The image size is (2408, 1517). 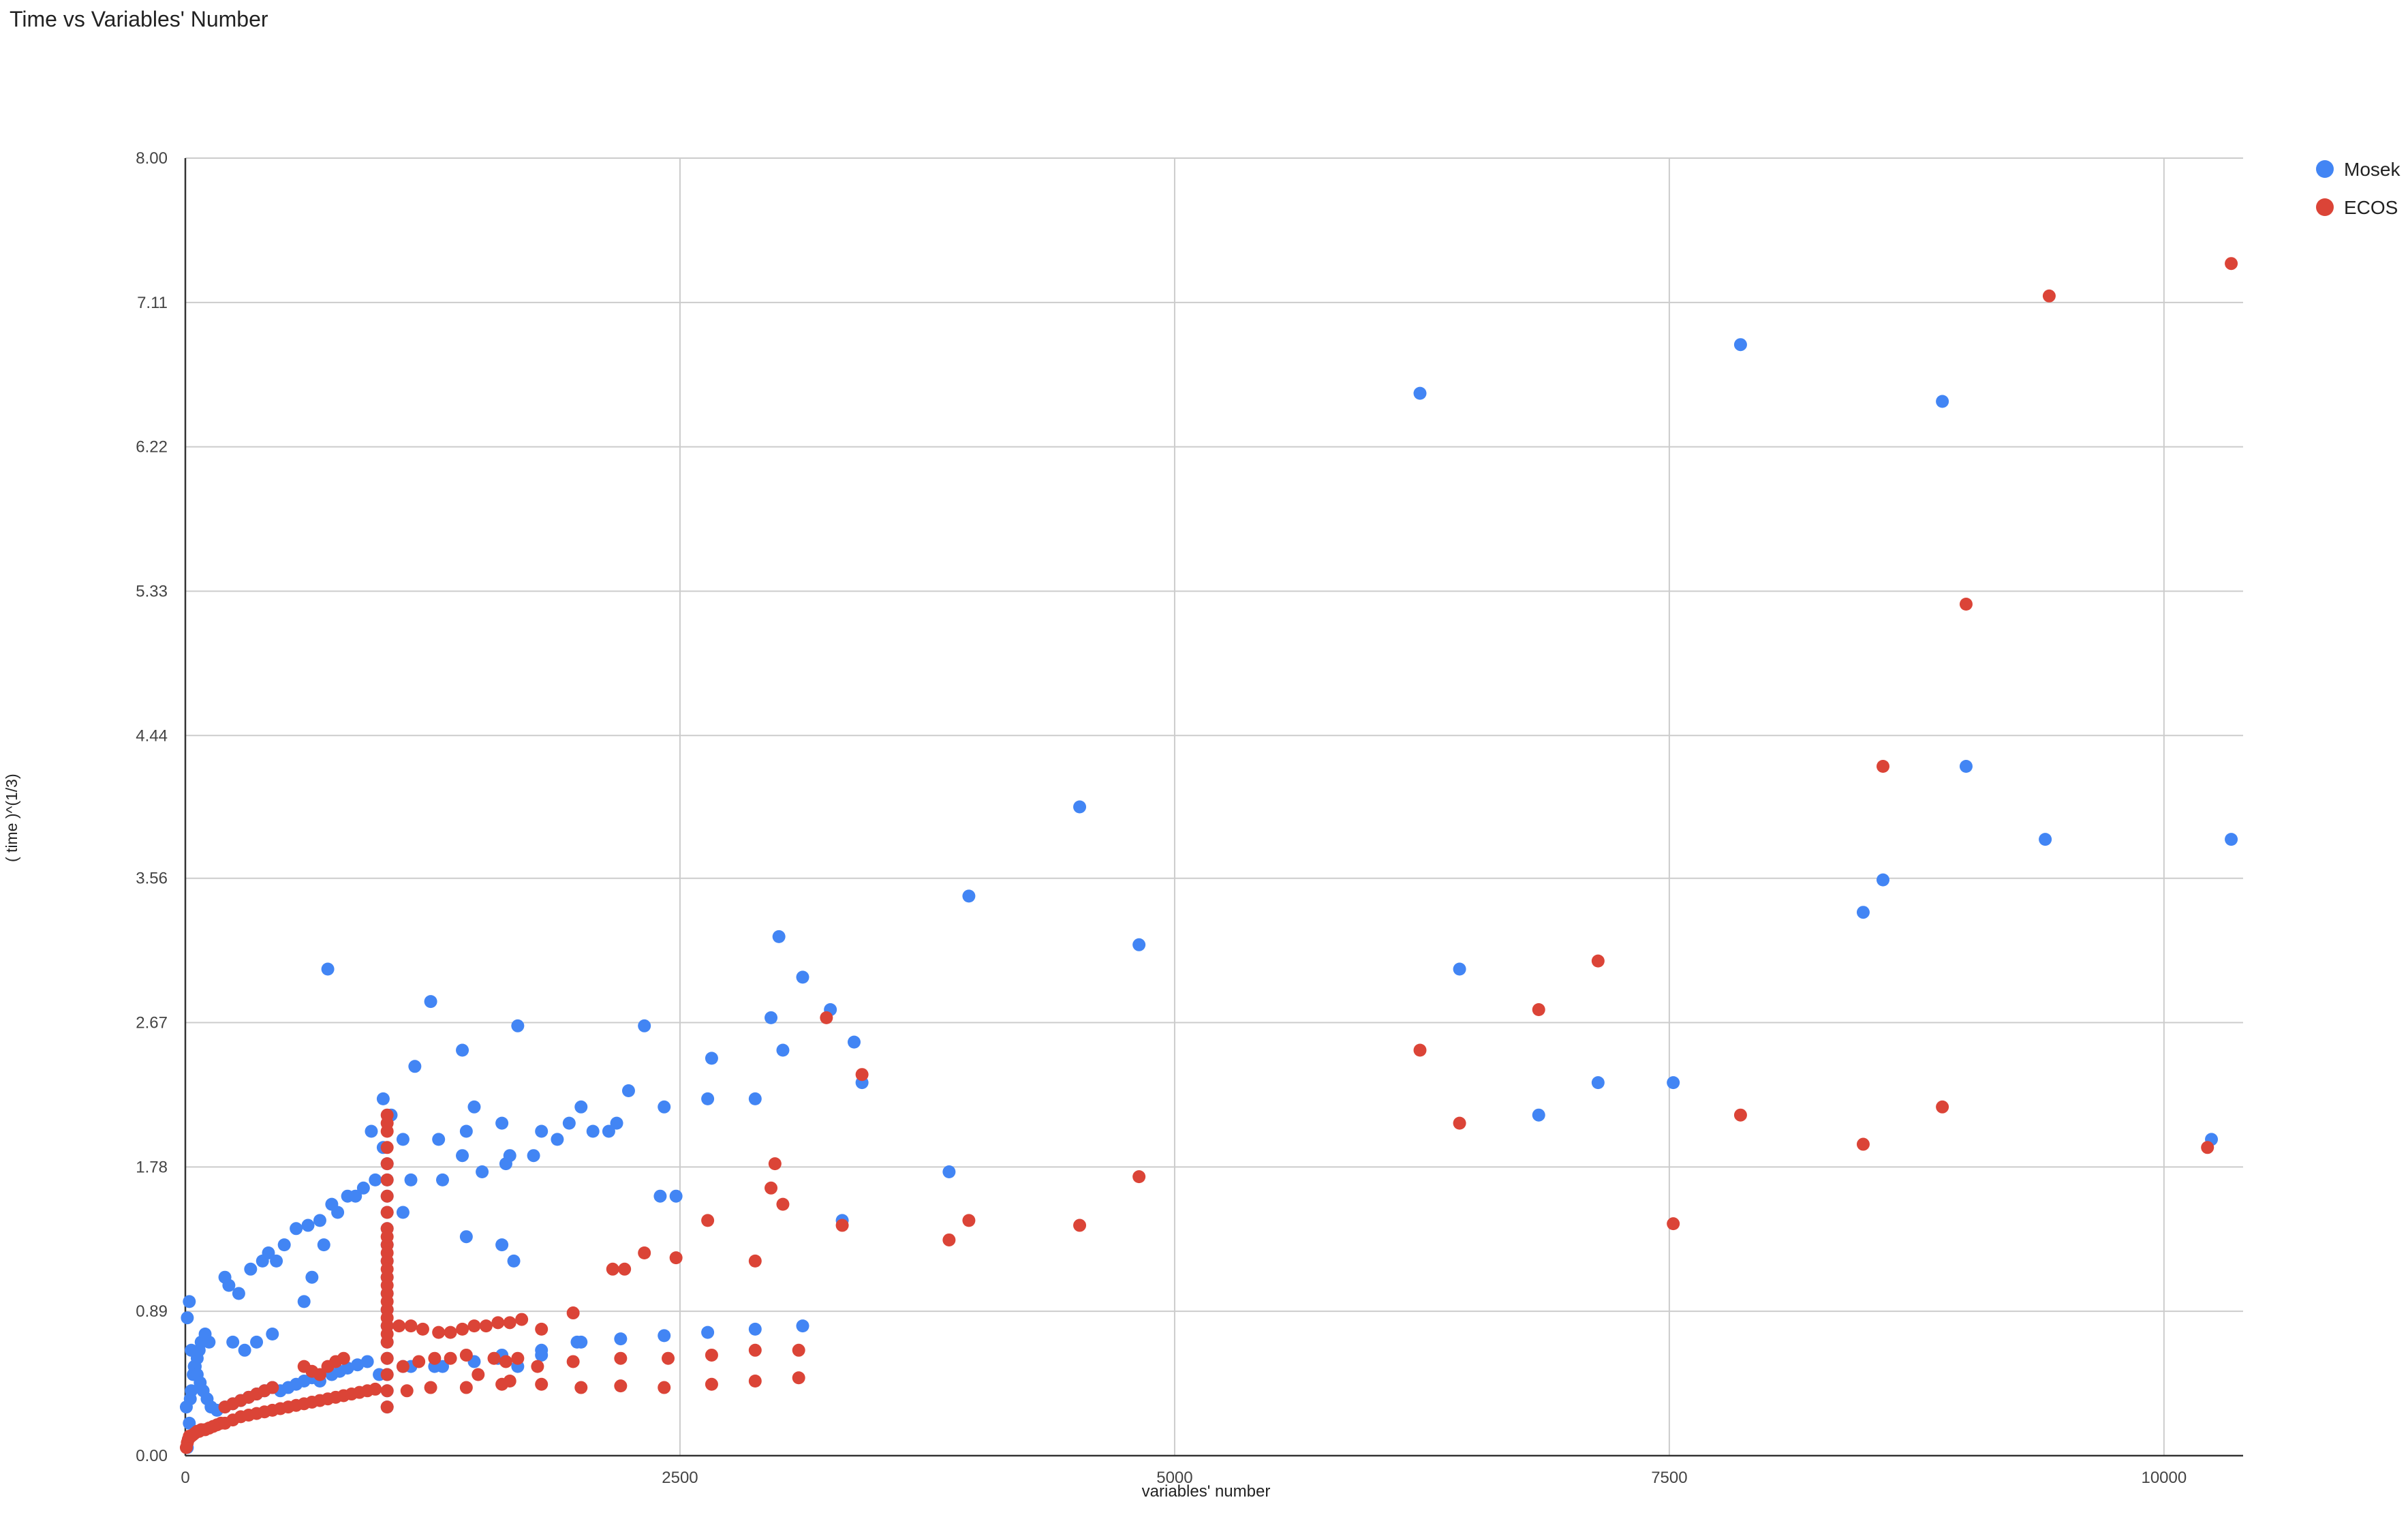 What do you see at coordinates (152, 303) in the screenshot?
I see `y-tick-label: 7.11` at bounding box center [152, 303].